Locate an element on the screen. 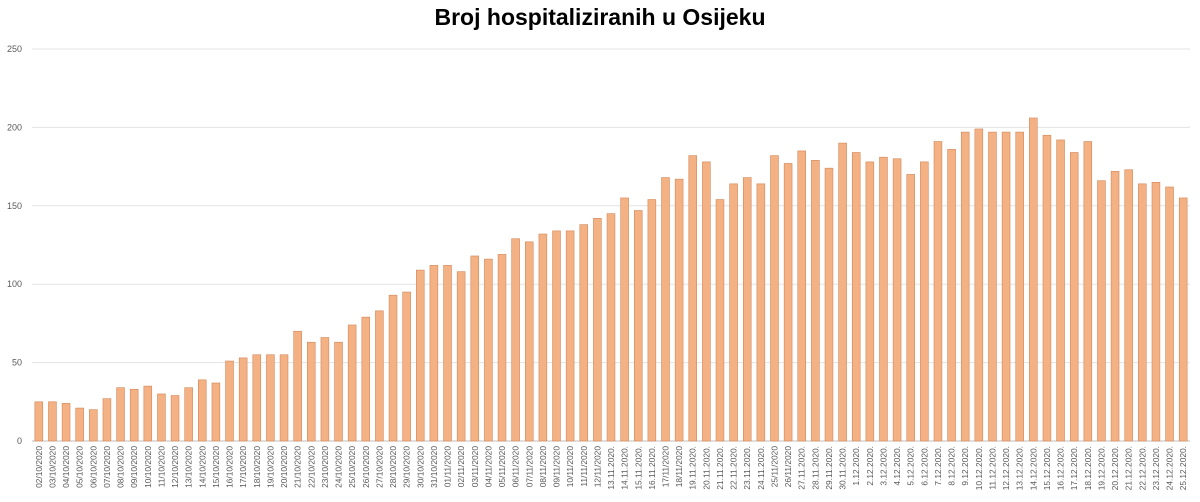  x-tick-label: 22.12.2020. is located at coordinates (1142, 468).